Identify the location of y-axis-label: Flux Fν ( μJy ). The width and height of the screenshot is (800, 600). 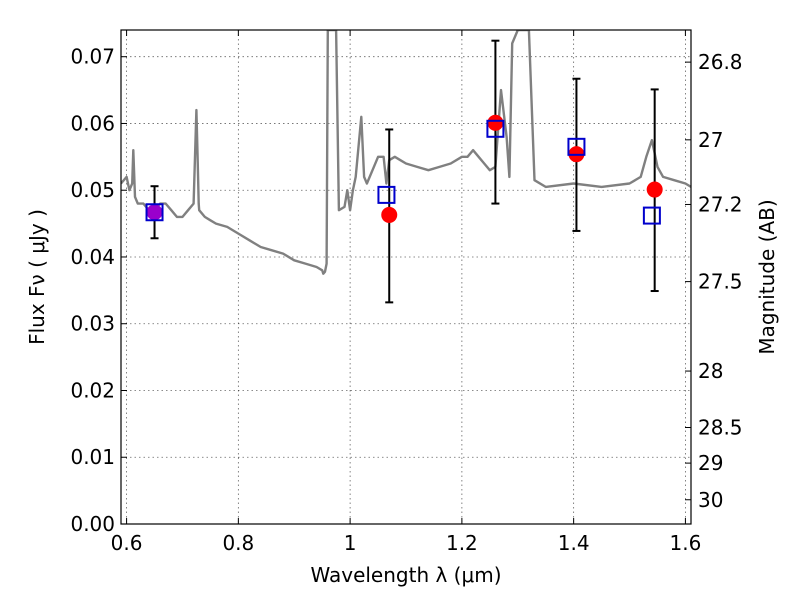
(37, 277).